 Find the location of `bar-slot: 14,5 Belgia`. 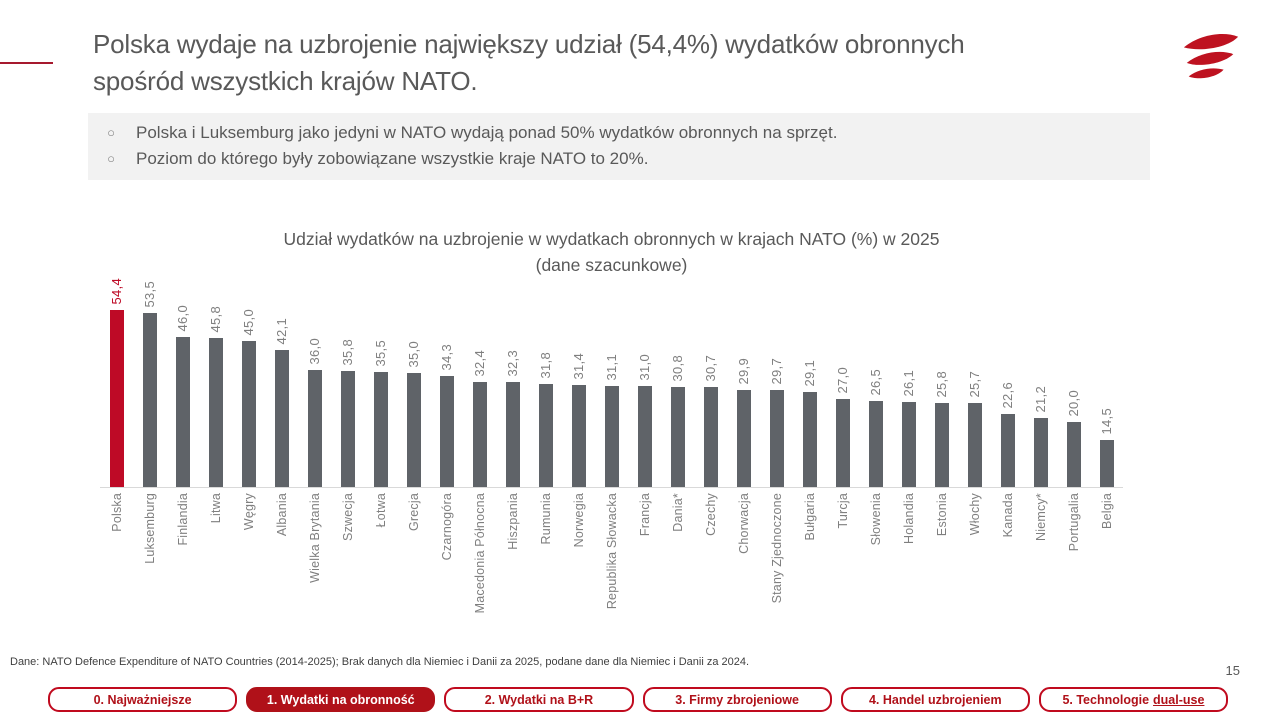

bar-slot: 14,5 Belgia is located at coordinates (1106, 417).